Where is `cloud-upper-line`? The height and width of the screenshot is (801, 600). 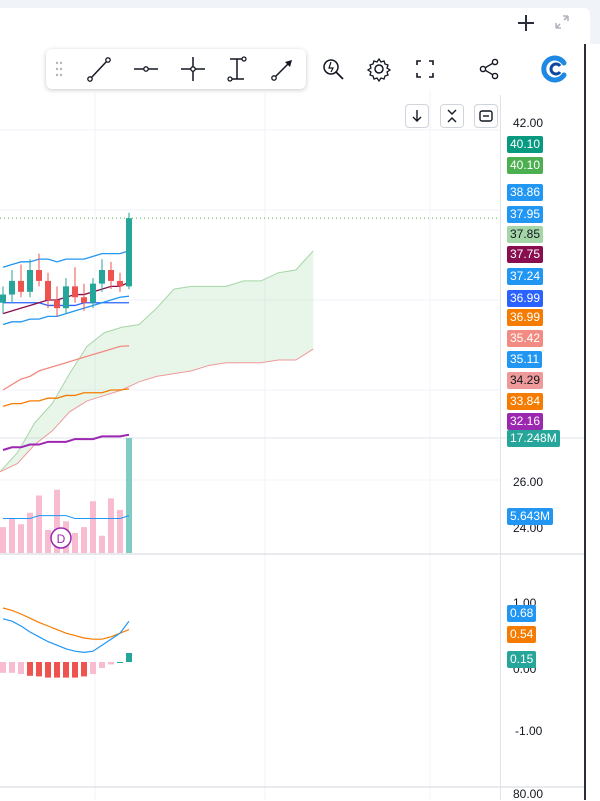
cloud-upper-line is located at coordinates (157, 361).